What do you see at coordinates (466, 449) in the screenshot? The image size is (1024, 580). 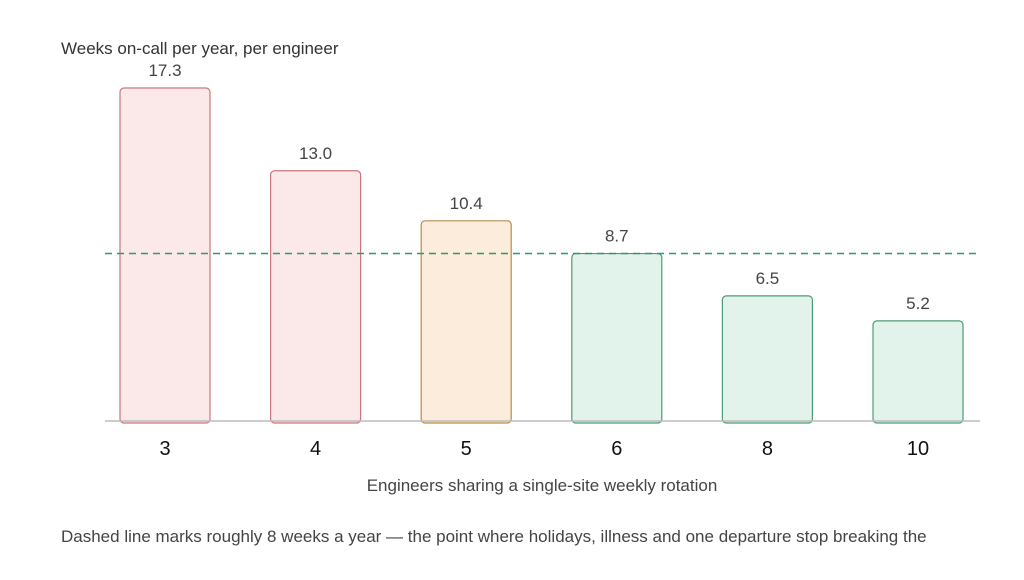 I see `x-tick-label-5: 5` at bounding box center [466, 449].